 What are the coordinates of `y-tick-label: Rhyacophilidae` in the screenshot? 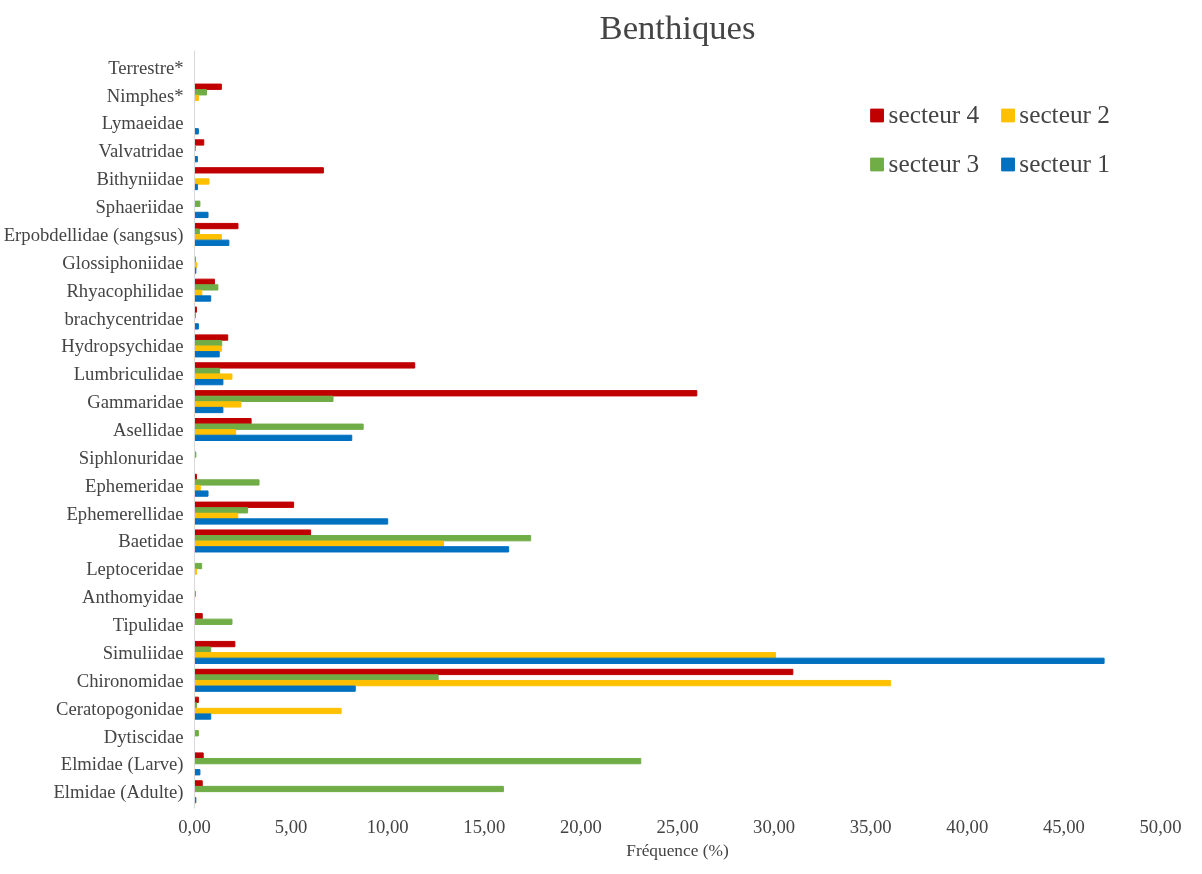 It's located at (125, 290).